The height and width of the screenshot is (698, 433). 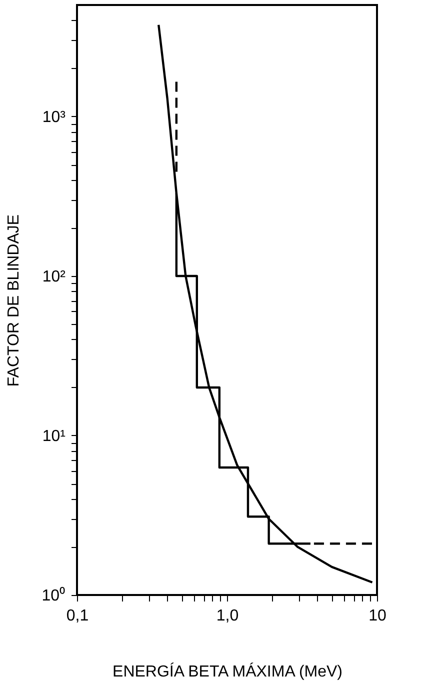 What do you see at coordinates (54, 436) in the screenshot?
I see `y-tick-label: 10¹` at bounding box center [54, 436].